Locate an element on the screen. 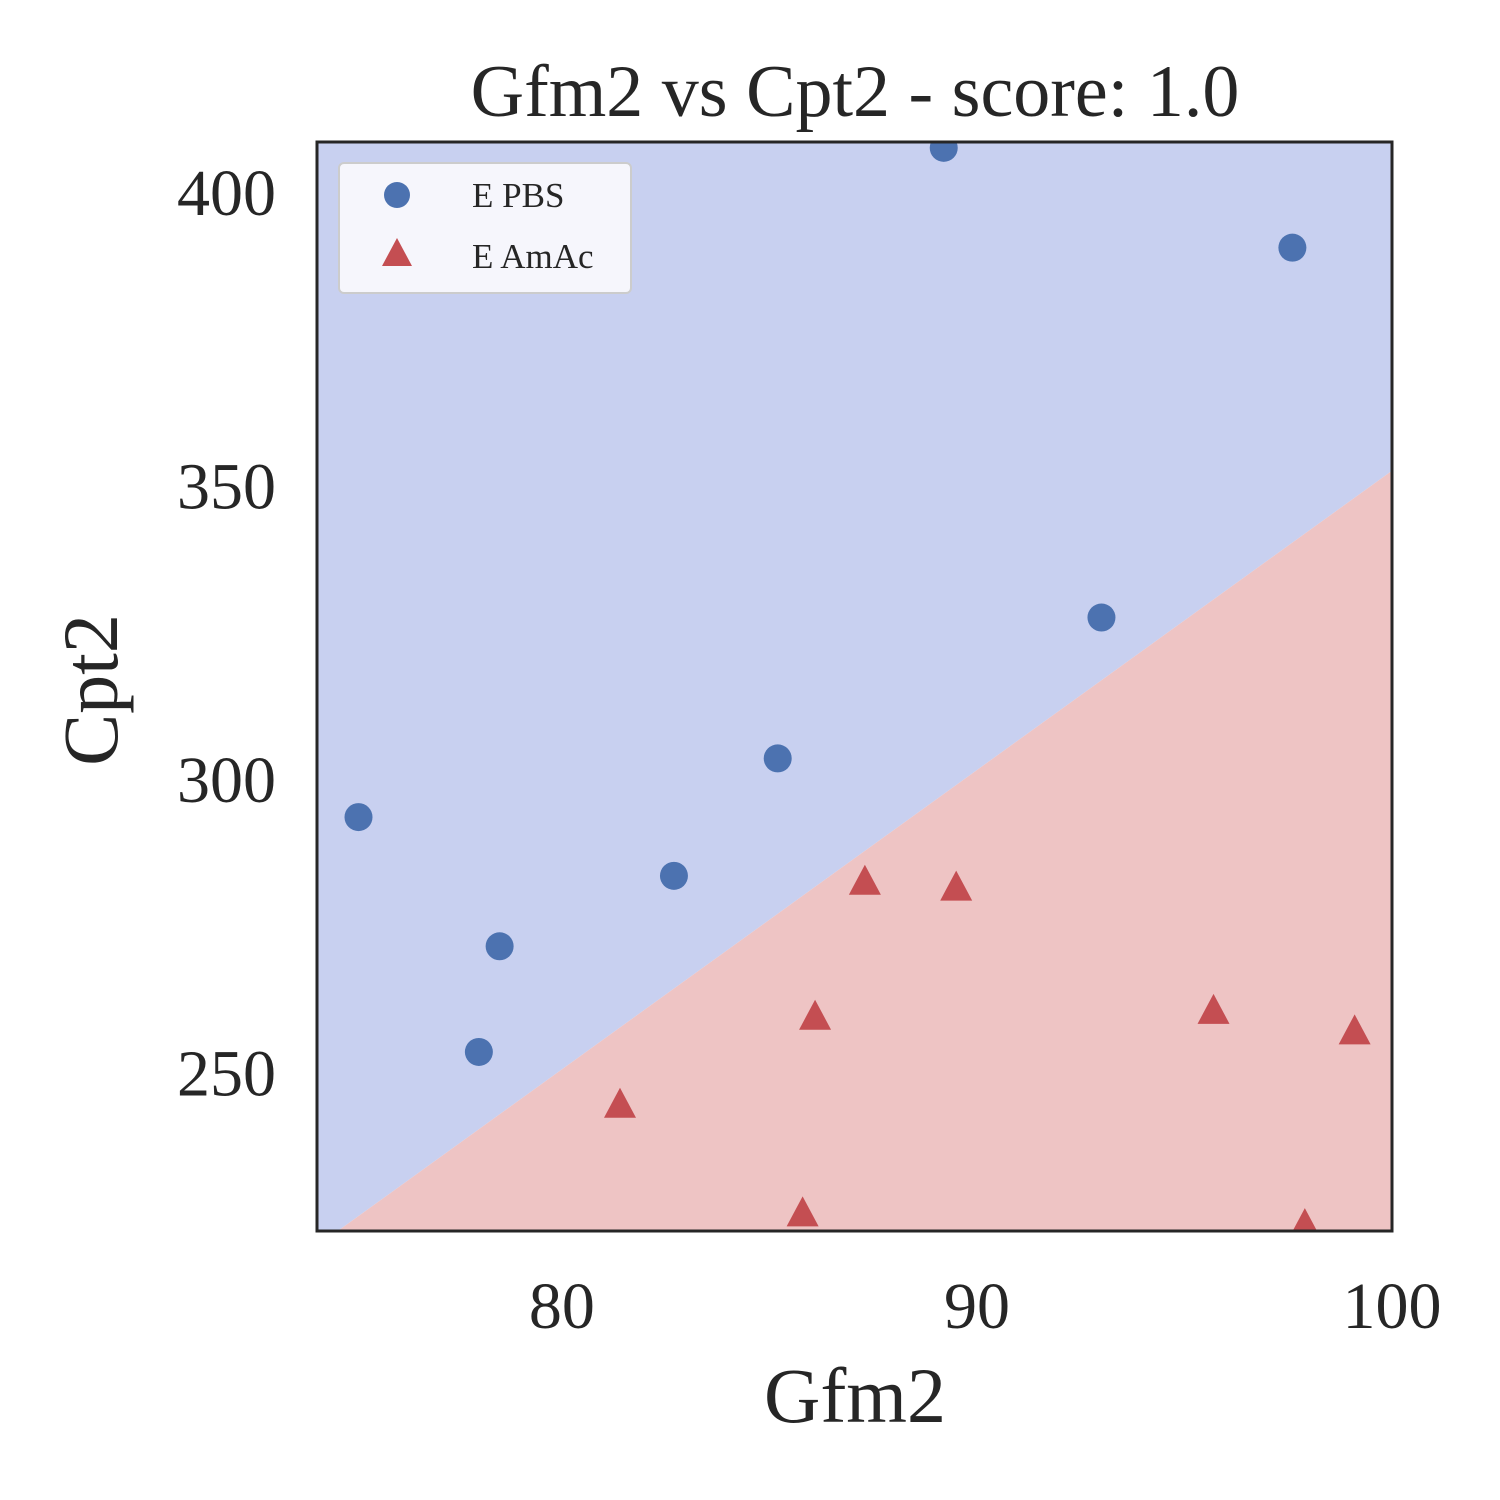  legend-marker-e-amac is located at coordinates (397, 252).